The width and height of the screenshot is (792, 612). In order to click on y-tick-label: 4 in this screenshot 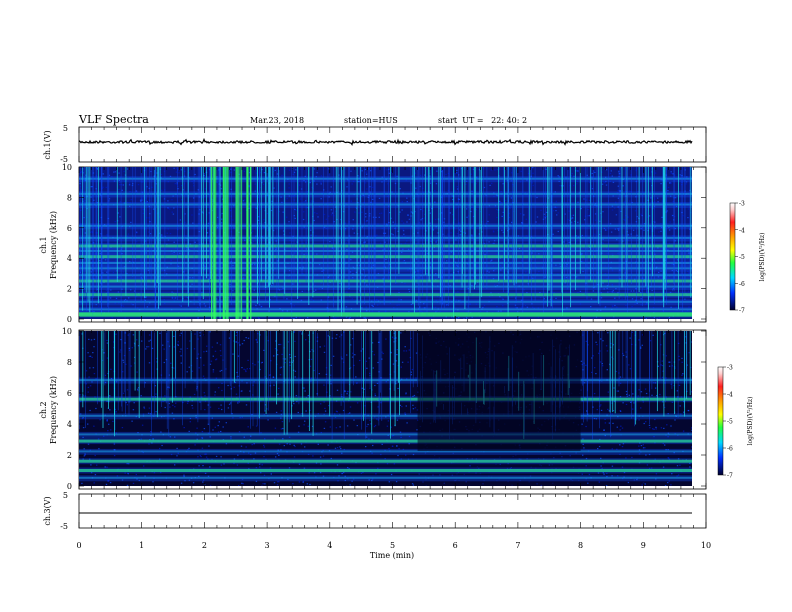, I will do `click(69, 258)`.